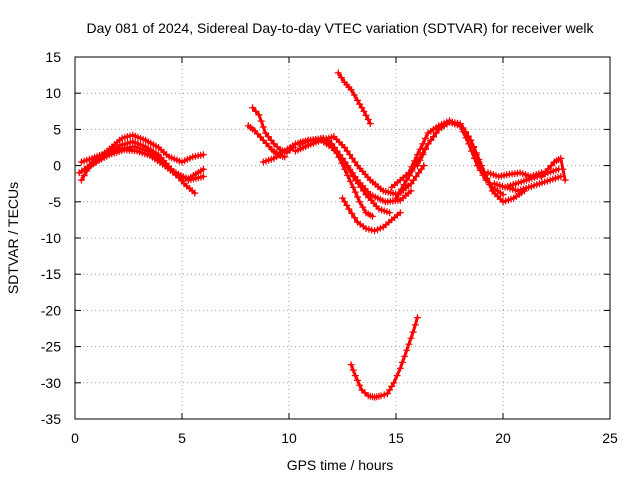 This screenshot has height=480, width=640. What do you see at coordinates (610, 438) in the screenshot?
I see `x-tick-label: 25` at bounding box center [610, 438].